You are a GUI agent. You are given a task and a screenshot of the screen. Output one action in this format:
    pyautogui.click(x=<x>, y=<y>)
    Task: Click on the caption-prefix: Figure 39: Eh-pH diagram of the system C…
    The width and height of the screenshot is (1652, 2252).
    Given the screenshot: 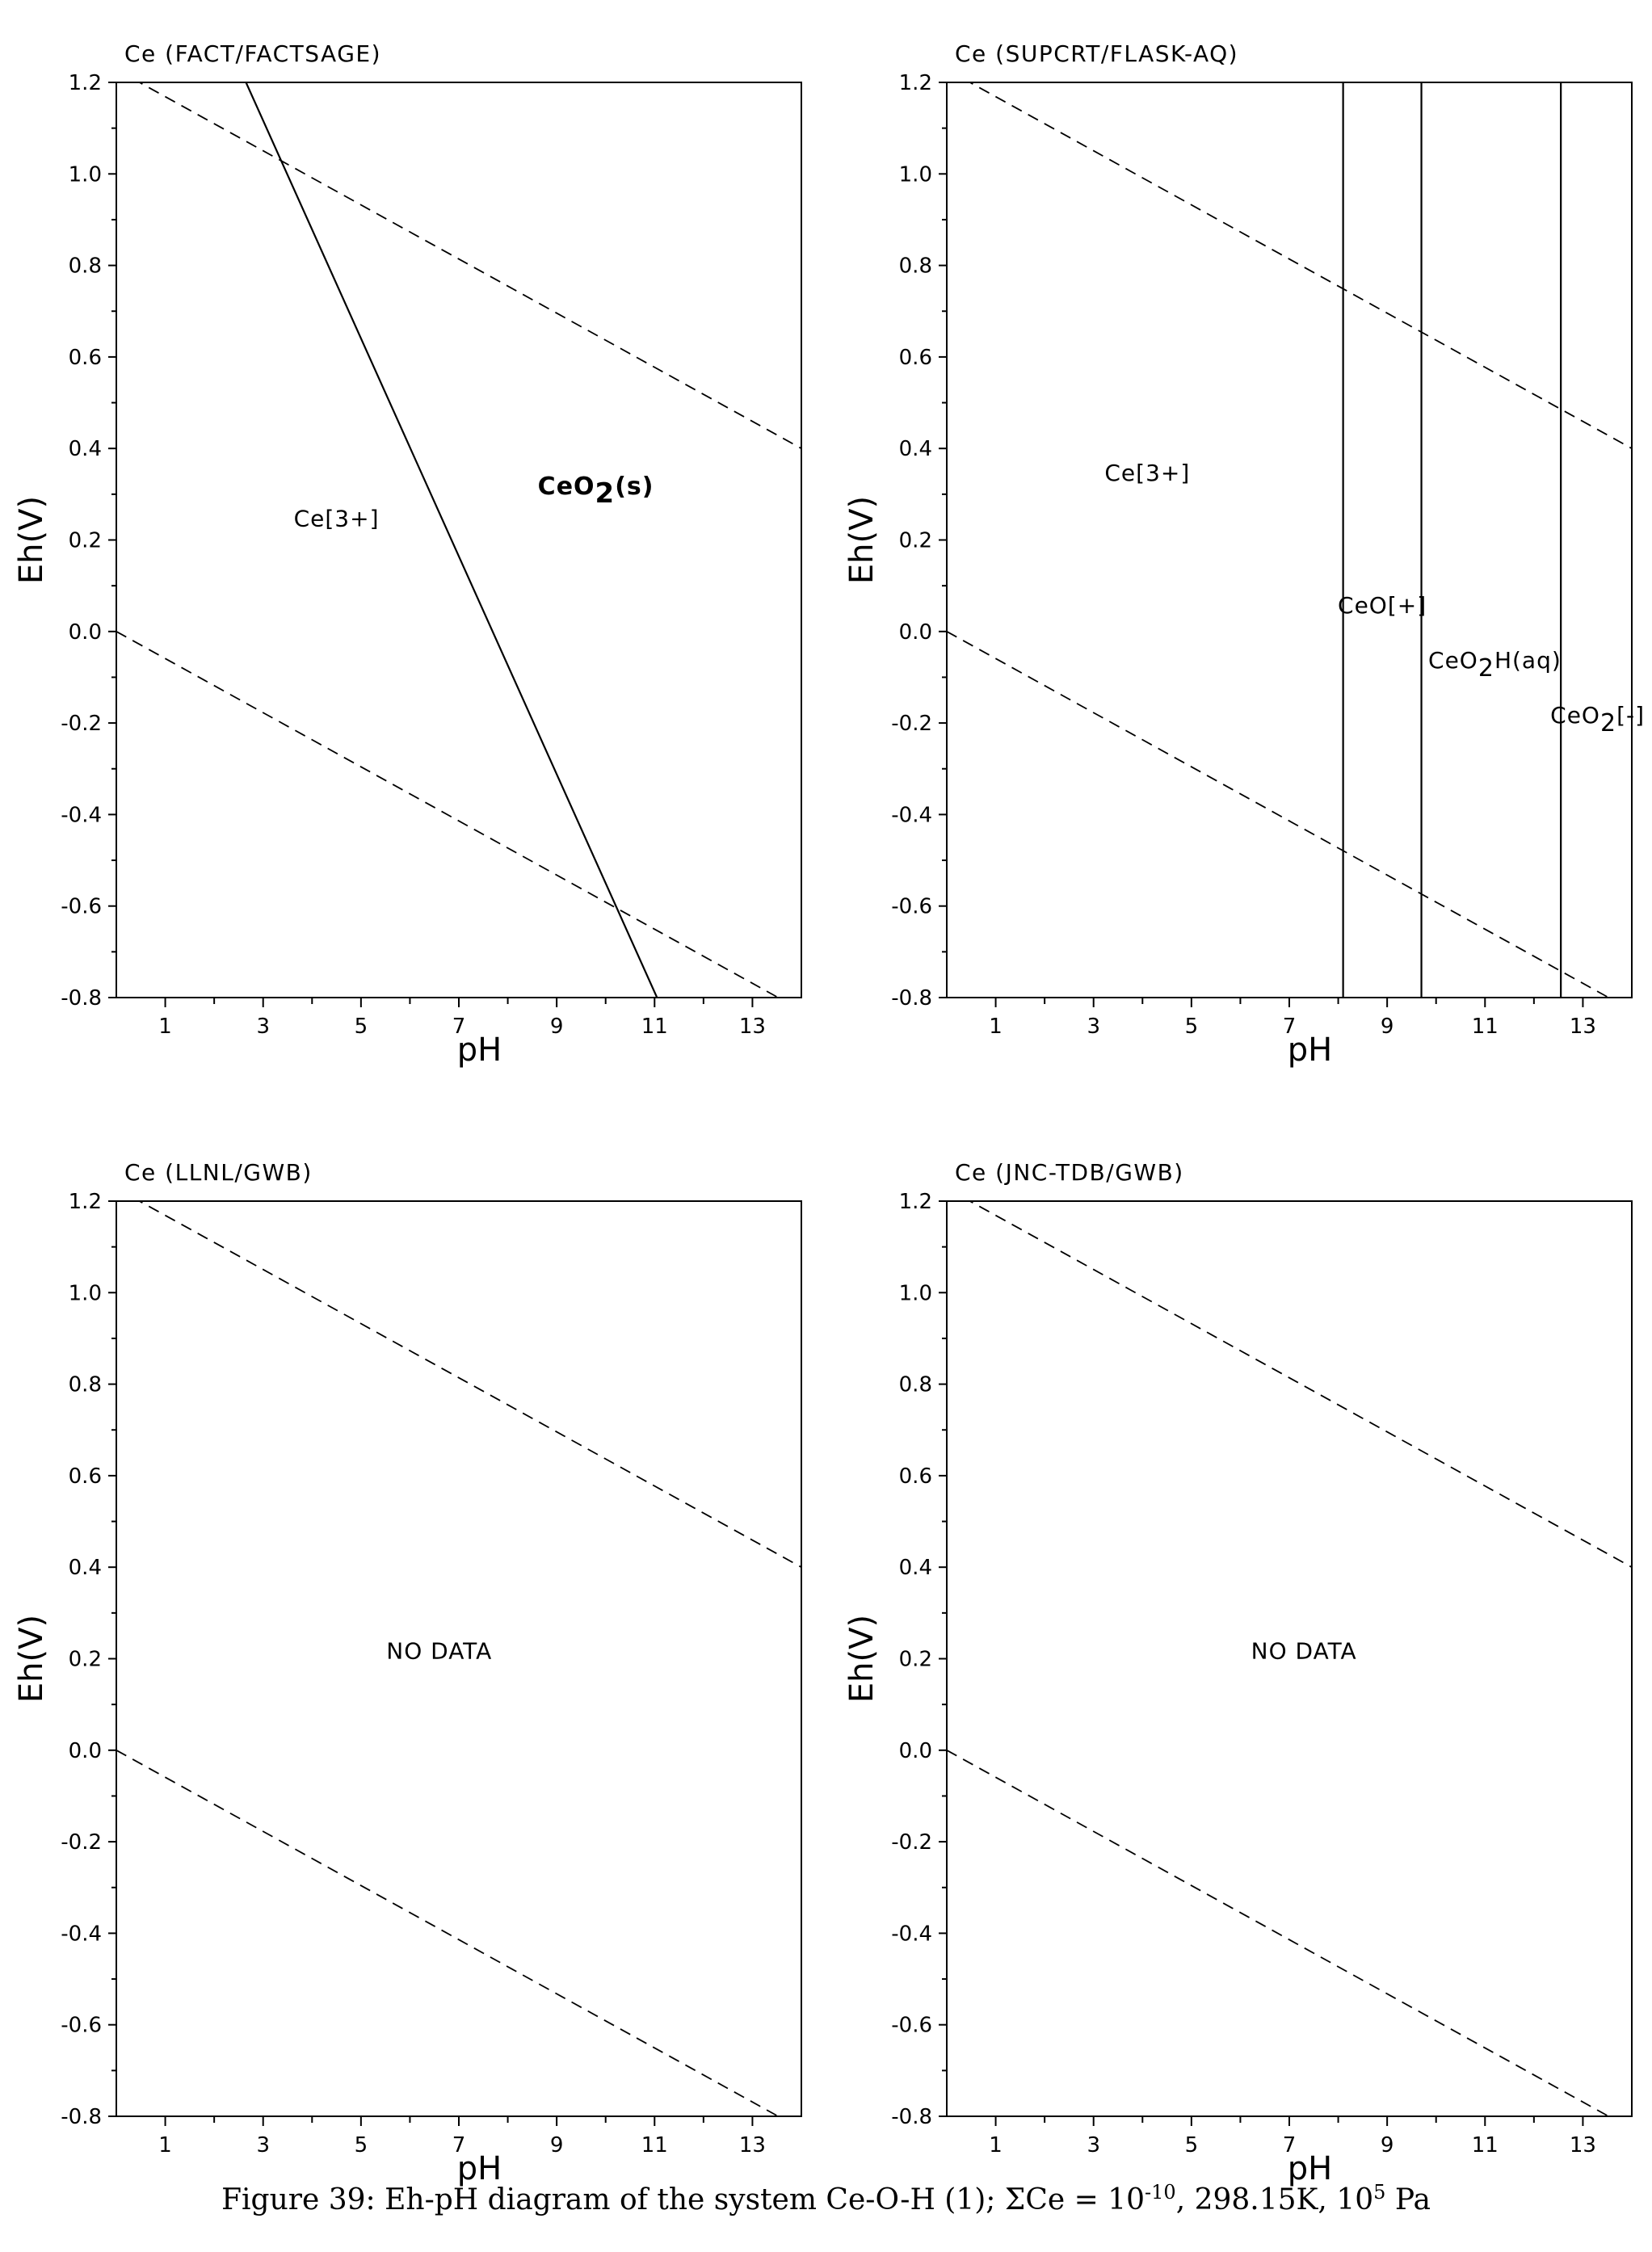 What is the action you would take?
    pyautogui.click(x=613, y=2199)
    